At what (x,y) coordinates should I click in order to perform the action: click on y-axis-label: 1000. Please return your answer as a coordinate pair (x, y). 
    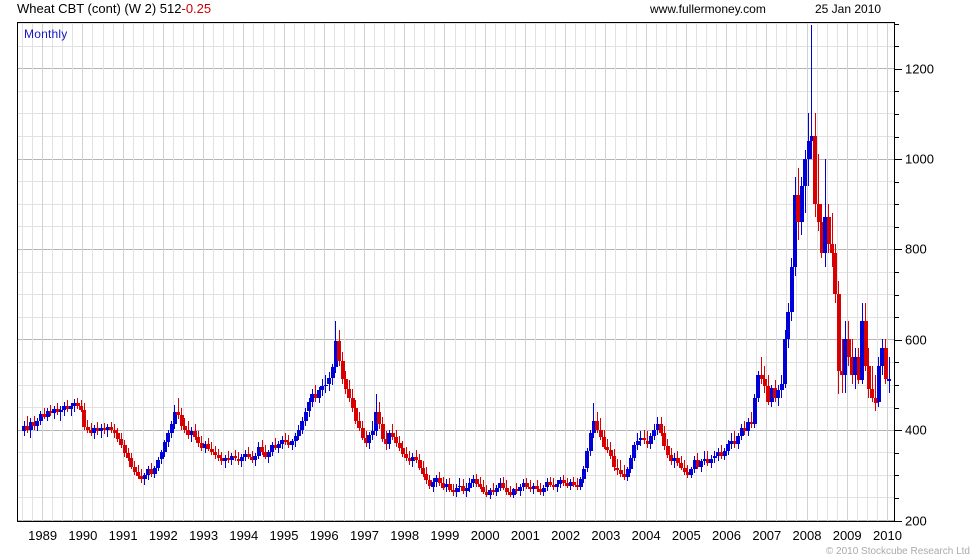
    Looking at the image, I should click on (919, 159).